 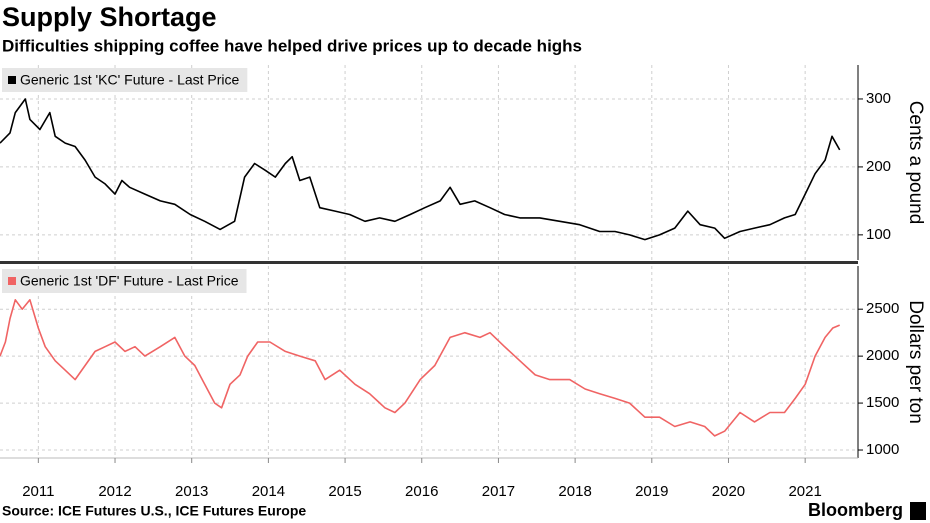 I want to click on y-tick-label: 2000, so click(x=882, y=355).